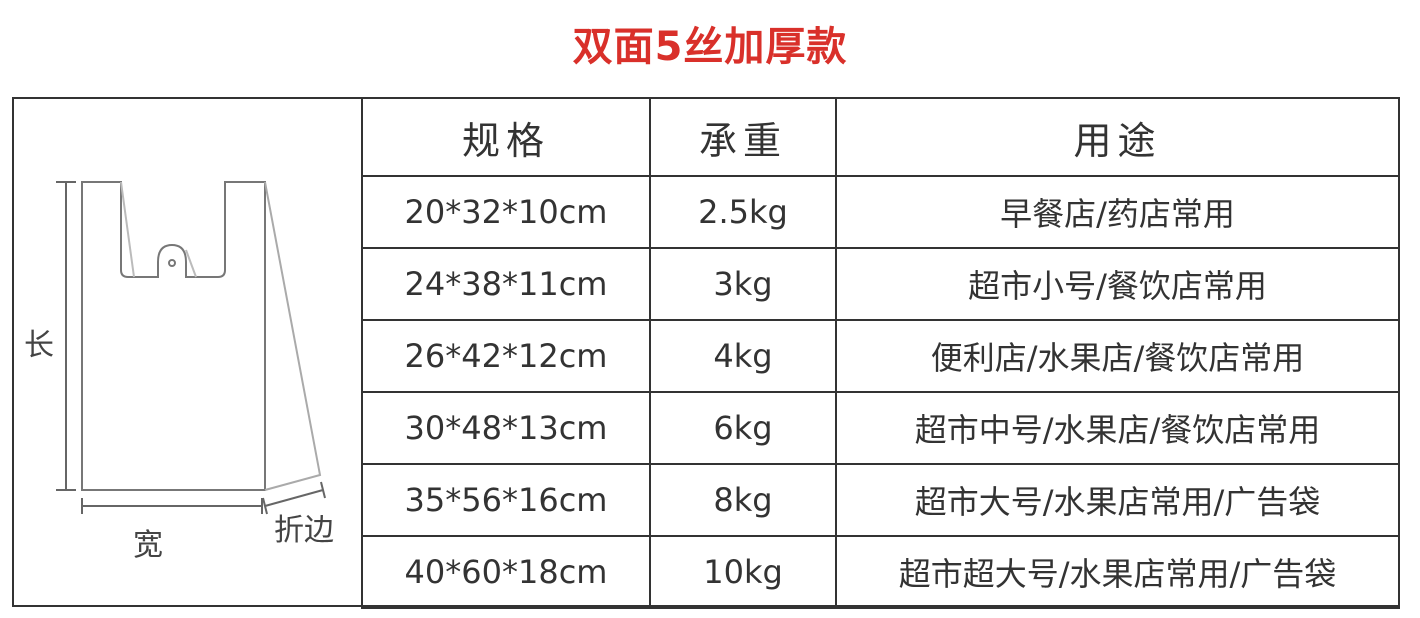 The image size is (1420, 618). Describe the element at coordinates (506, 212) in the screenshot. I see `cell-spec: 20*32*10cm` at that location.